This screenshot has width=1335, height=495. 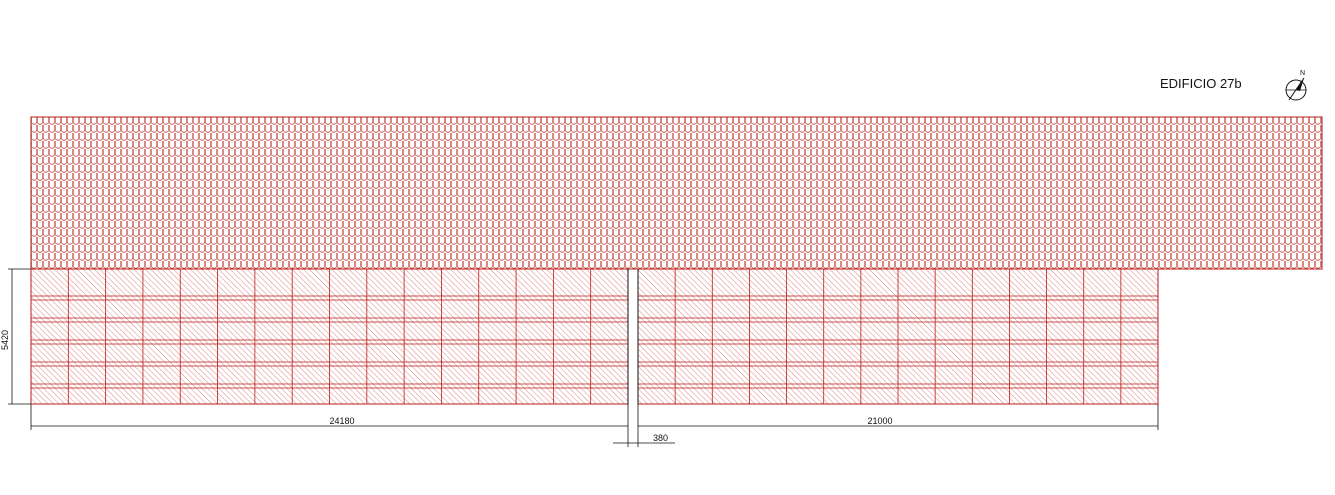 I want to click on width-dimension-right: 21000, so click(x=898, y=417).